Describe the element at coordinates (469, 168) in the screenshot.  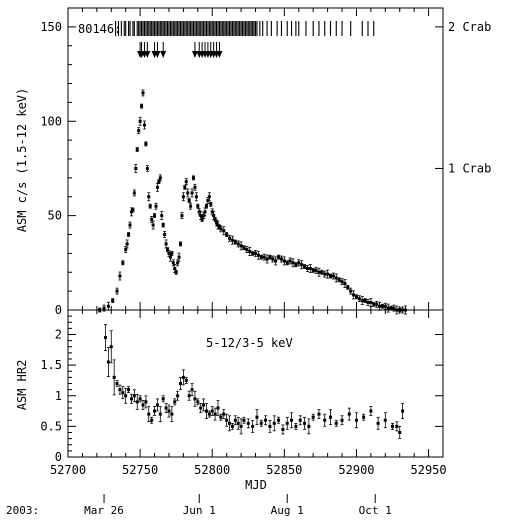
I see `crab-tick-label: 1 Crab` at that location.